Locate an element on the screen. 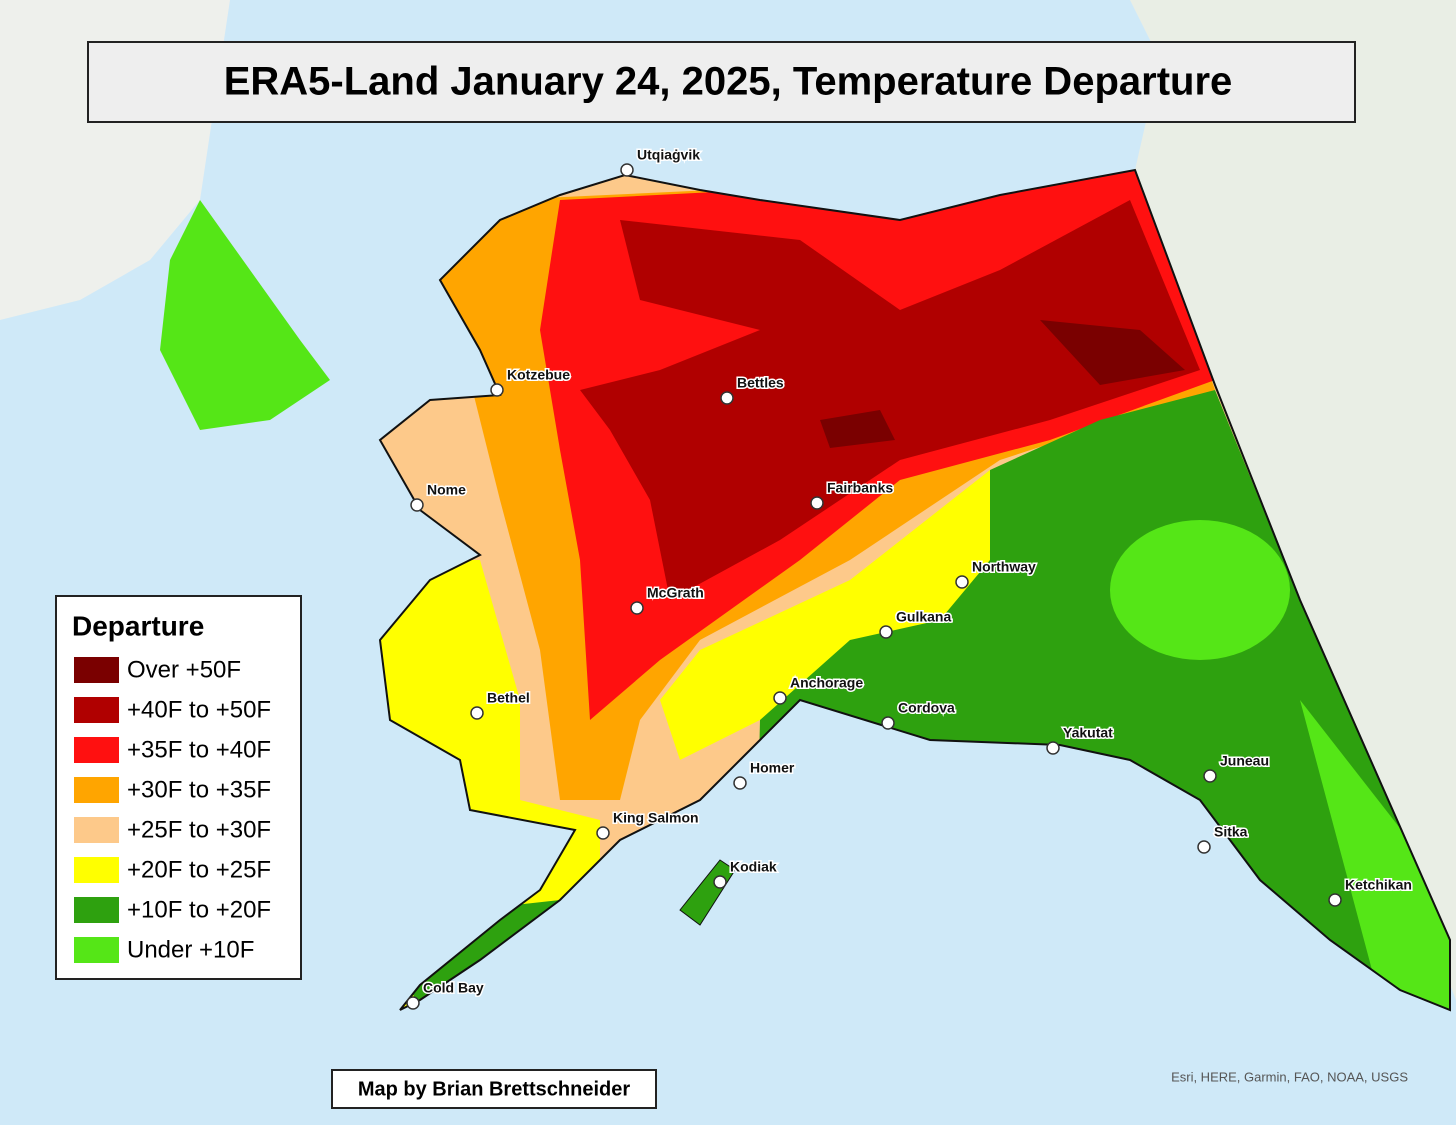 This screenshot has height=1125, width=1456. city-label: Kotzebue is located at coordinates (538, 375).